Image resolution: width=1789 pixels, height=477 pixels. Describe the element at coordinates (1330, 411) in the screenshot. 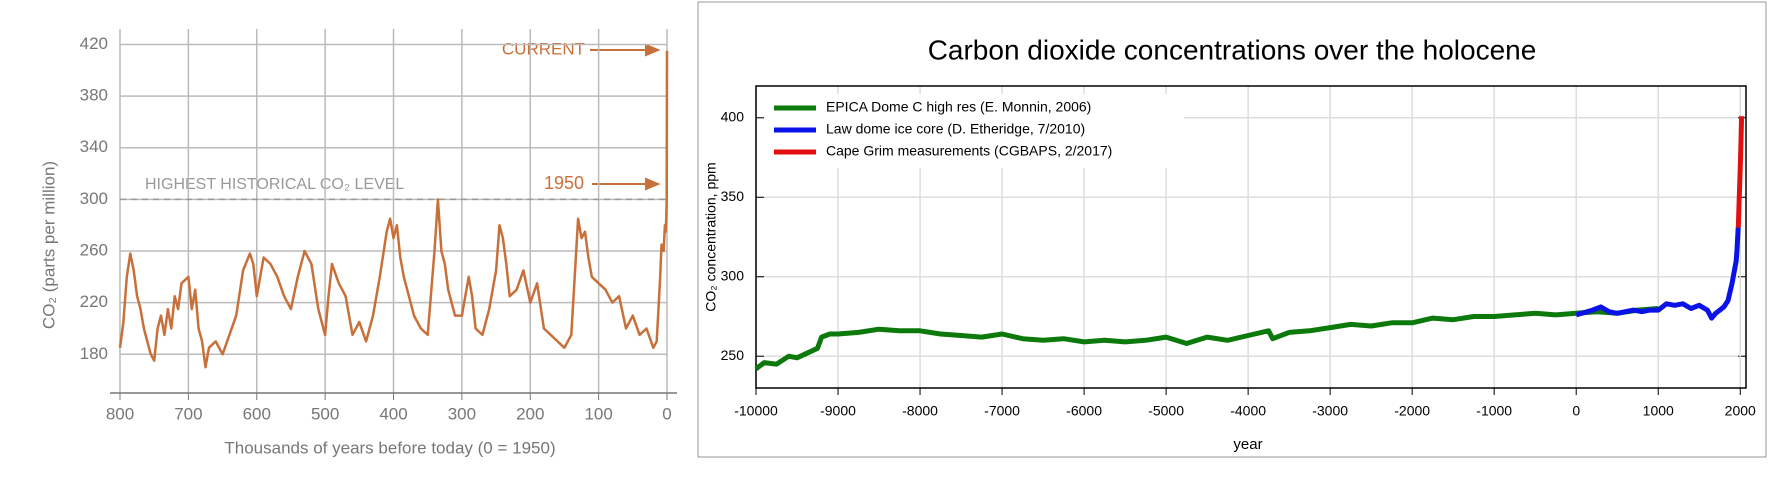

I see `x-tick-label: -3000` at that location.